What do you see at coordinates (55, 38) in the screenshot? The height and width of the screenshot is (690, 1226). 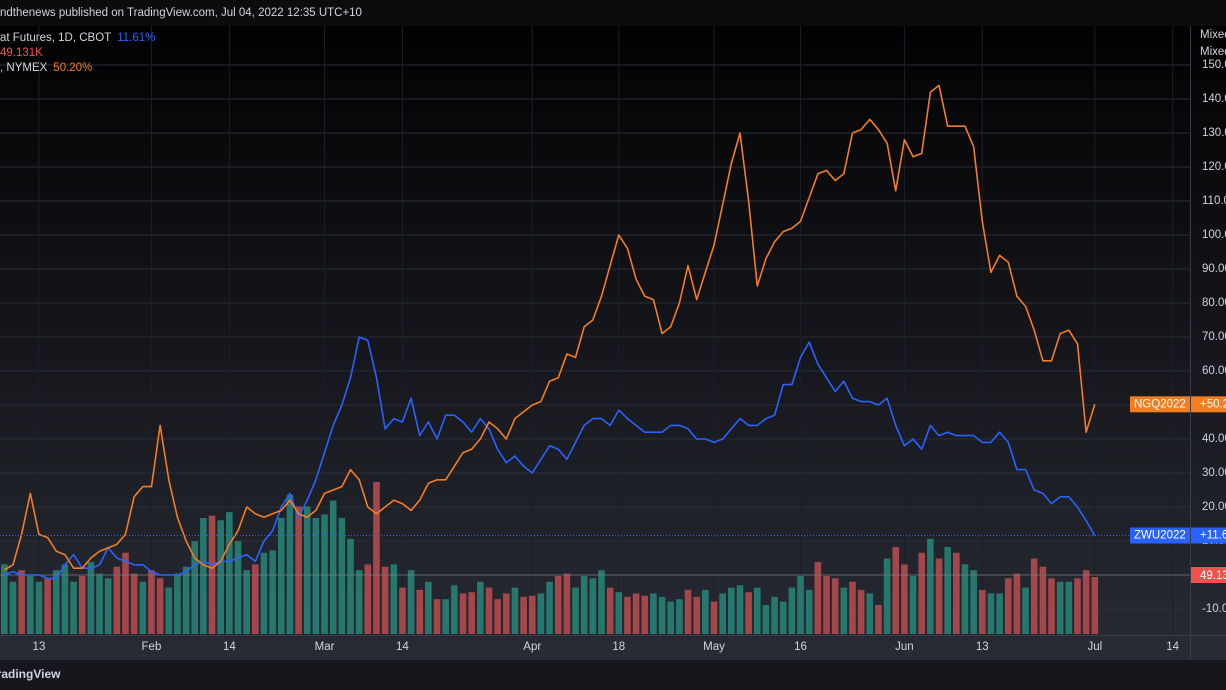 I see `legend-name: at Futures, 1D, CBOT` at bounding box center [55, 38].